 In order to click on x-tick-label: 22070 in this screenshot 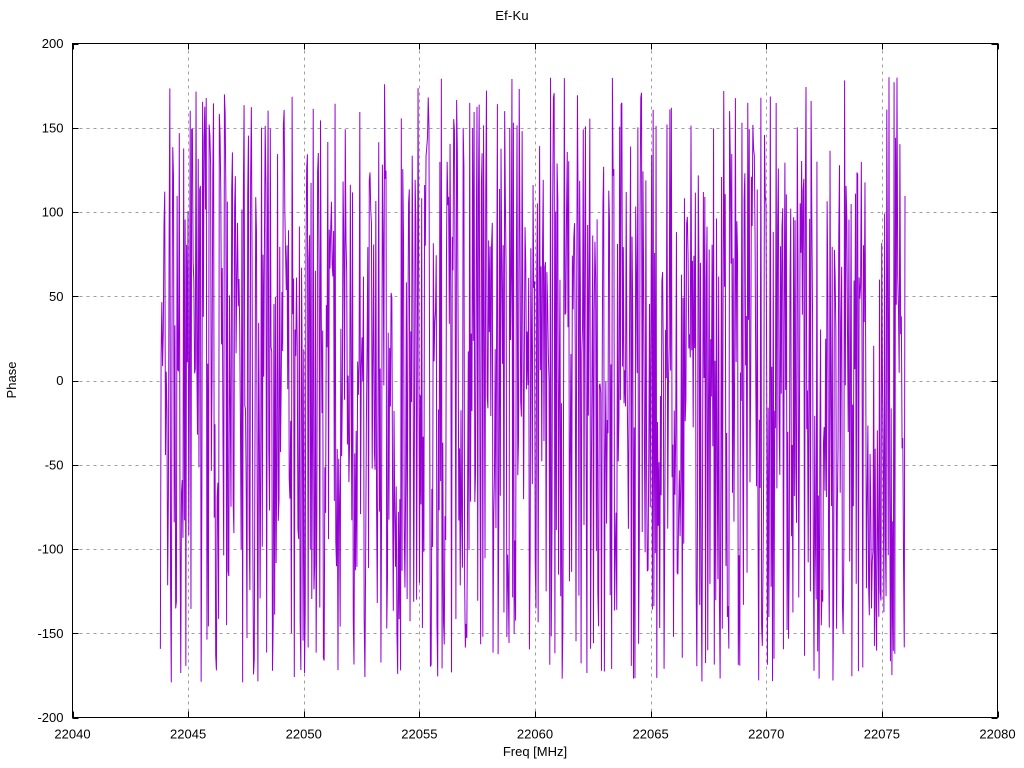, I will do `click(766, 734)`.